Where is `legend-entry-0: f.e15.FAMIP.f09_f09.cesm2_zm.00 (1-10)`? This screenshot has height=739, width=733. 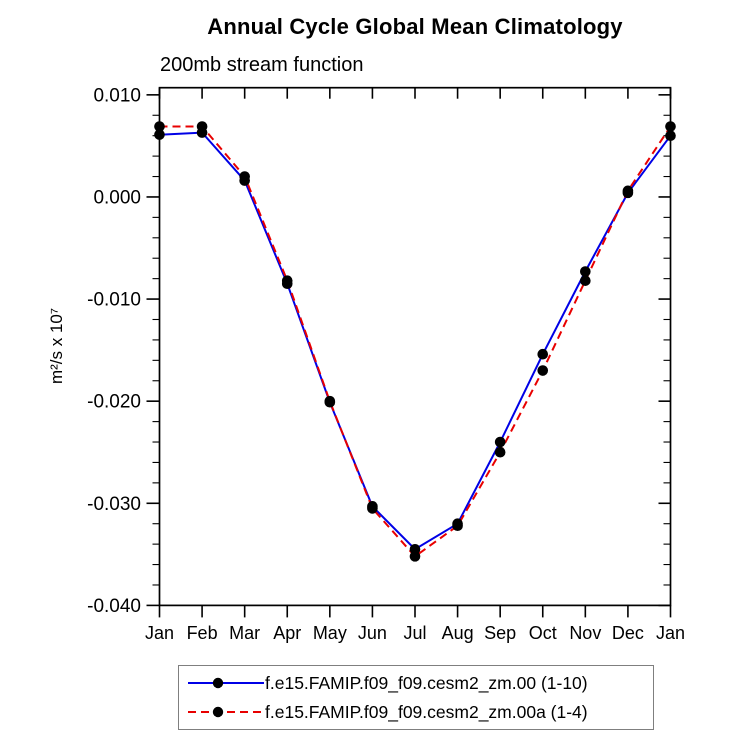 legend-entry-0: f.e15.FAMIP.f09_f09.cesm2_zm.00 (1-10) is located at coordinates (416, 683).